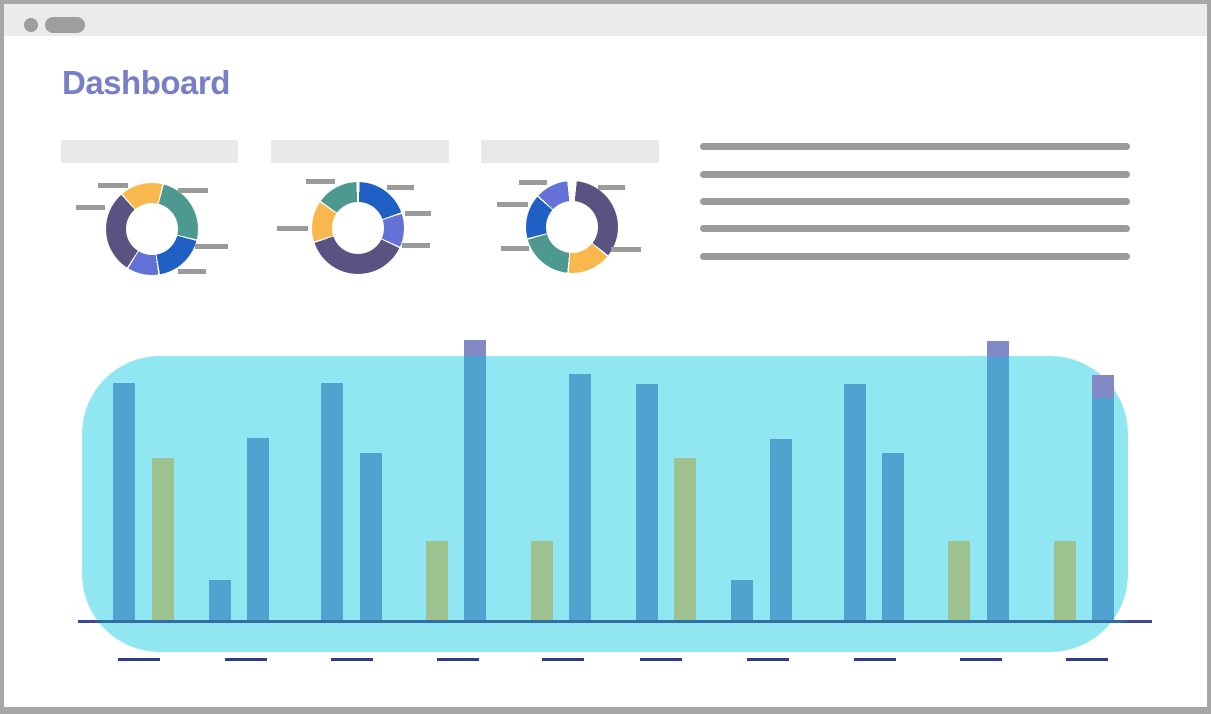  What do you see at coordinates (65, 25) in the screenshot?
I see `window-control-pill-button` at bounding box center [65, 25].